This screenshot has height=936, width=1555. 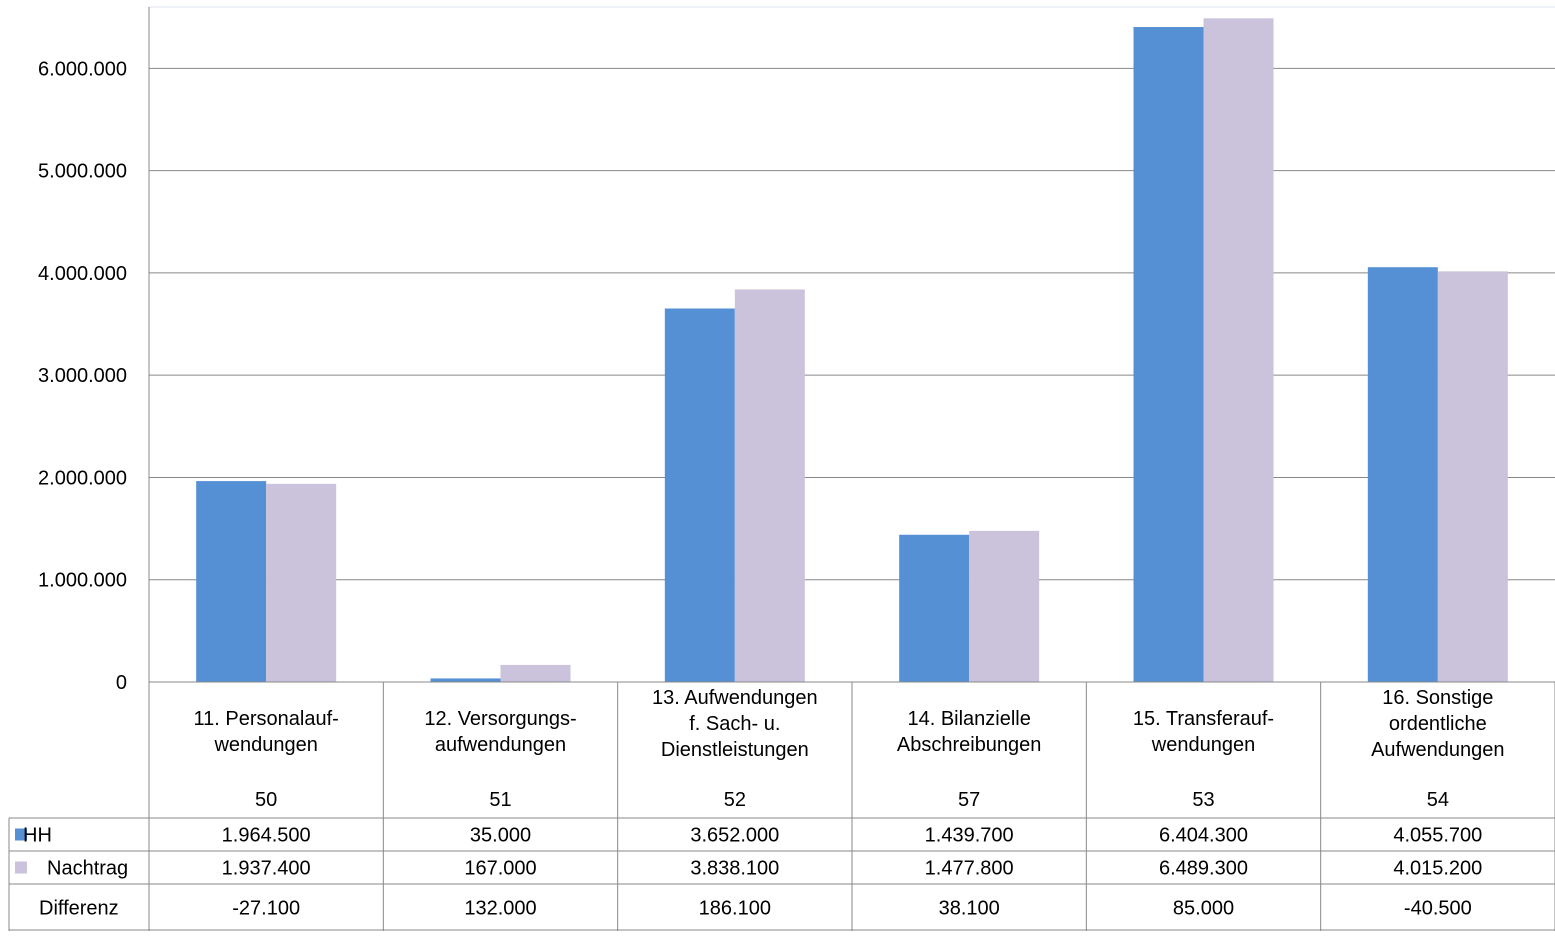 What do you see at coordinates (1438, 909) in the screenshot?
I see `table-cell-differenz-54: -40.500` at bounding box center [1438, 909].